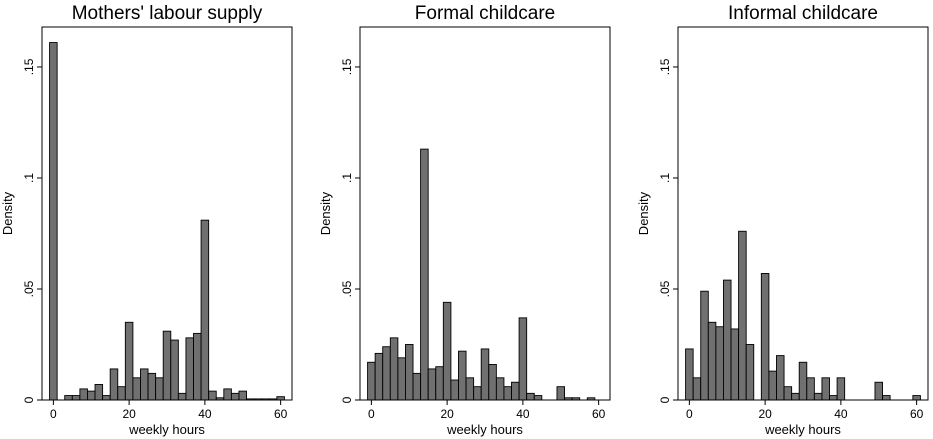 This screenshot has height=439, width=933. Describe the element at coordinates (802, 429) in the screenshot. I see `x-axis-label: weekly hours` at that location.